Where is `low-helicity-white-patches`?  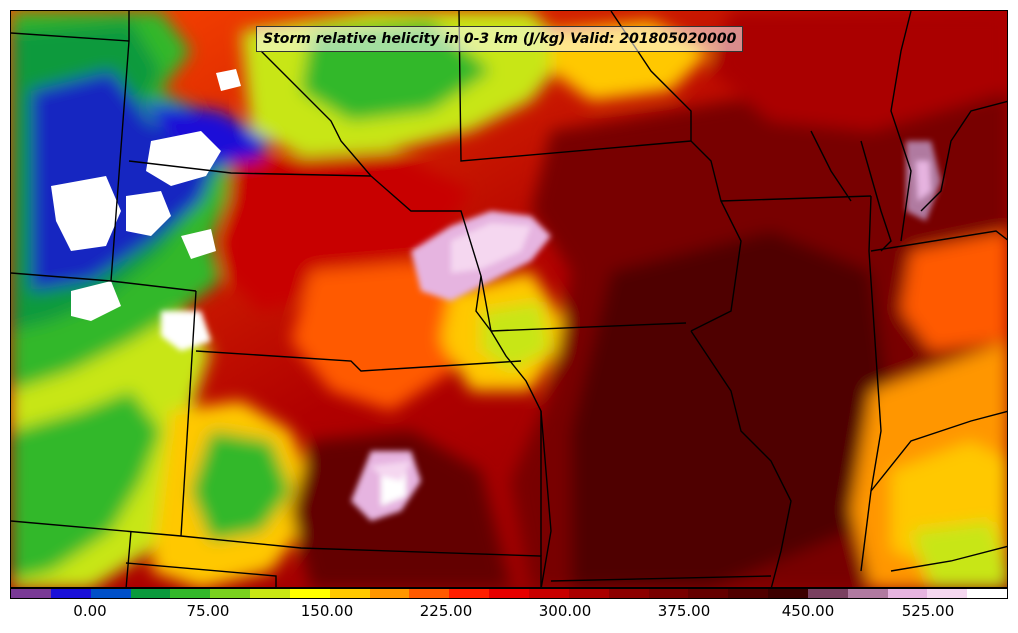
low-helicity-white-patches is located at coordinates (146, 195).